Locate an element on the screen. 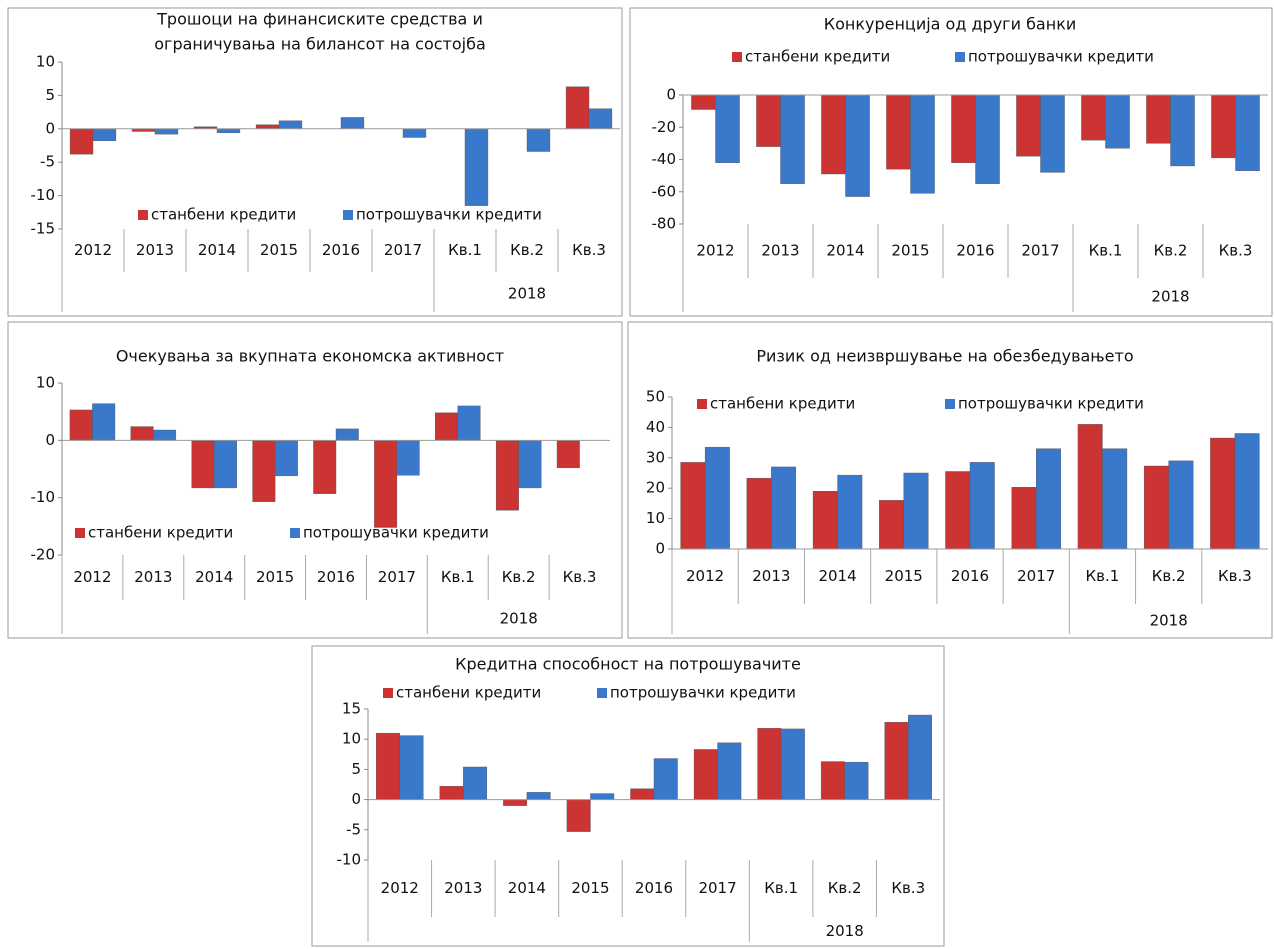 The height and width of the screenshot is (949, 1274). x-tick-label: 2017 is located at coordinates (717, 888).